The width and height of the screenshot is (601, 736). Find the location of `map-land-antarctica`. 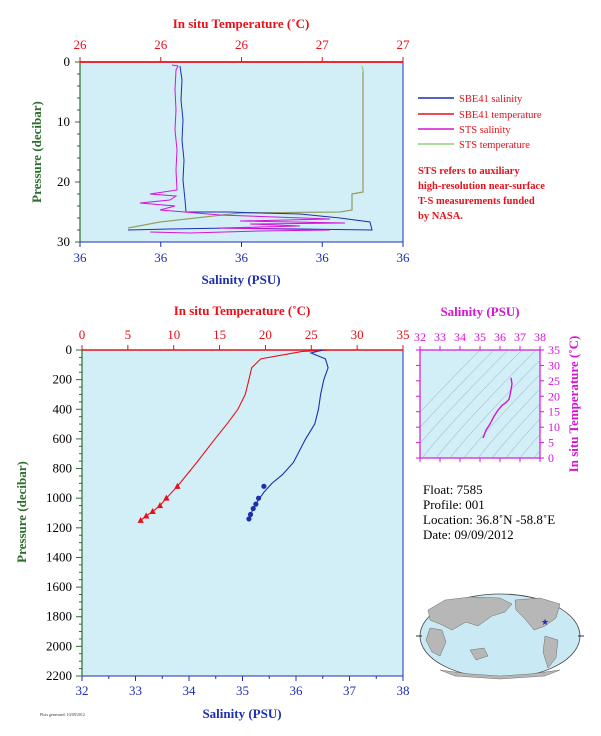

map-land-antarctica is located at coordinates (500, 674).